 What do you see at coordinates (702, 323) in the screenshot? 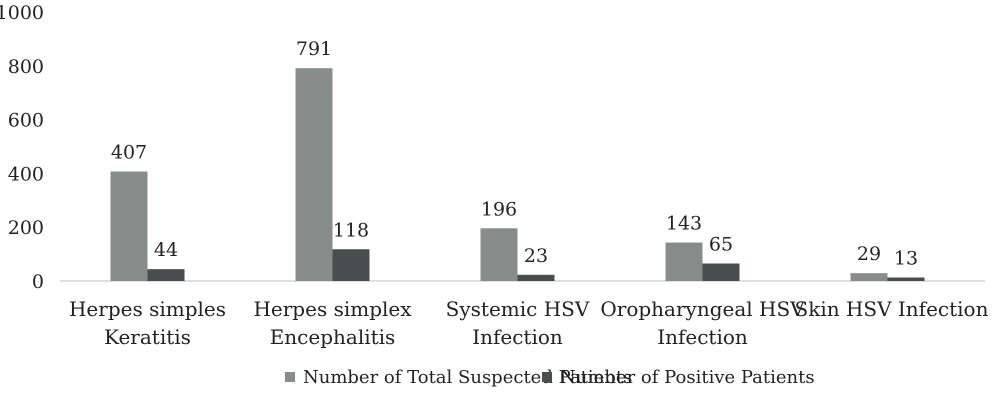
I see `x-category-label: Oropharyngeal HSV Infection` at bounding box center [702, 323].